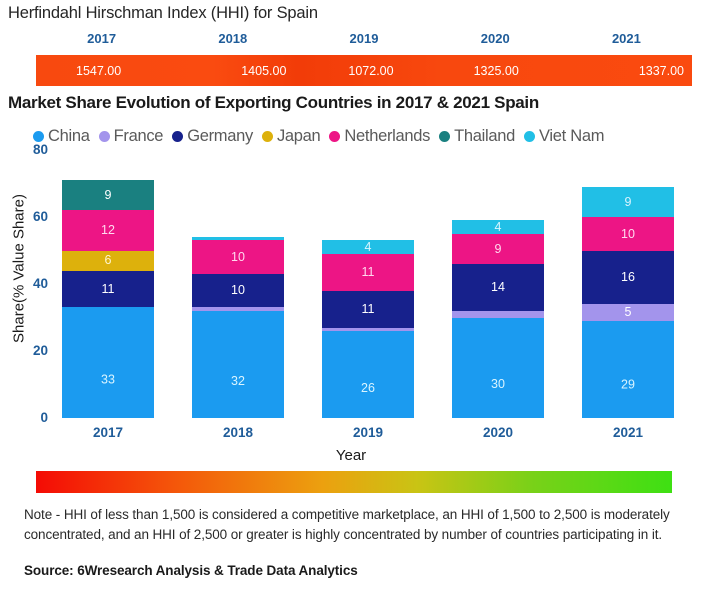  What do you see at coordinates (364, 38) in the screenshot?
I see `hhi-year-2019: 2019` at bounding box center [364, 38].